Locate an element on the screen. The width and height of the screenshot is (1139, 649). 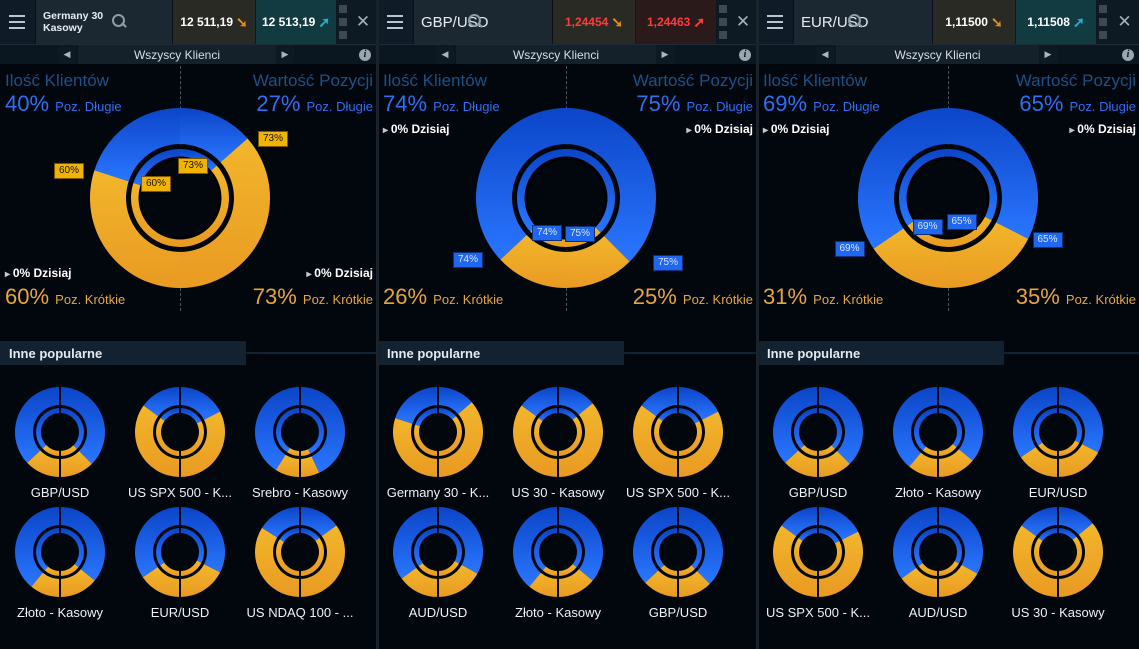
popular-instrument-label: EUR/USD is located at coordinates (1058, 492).